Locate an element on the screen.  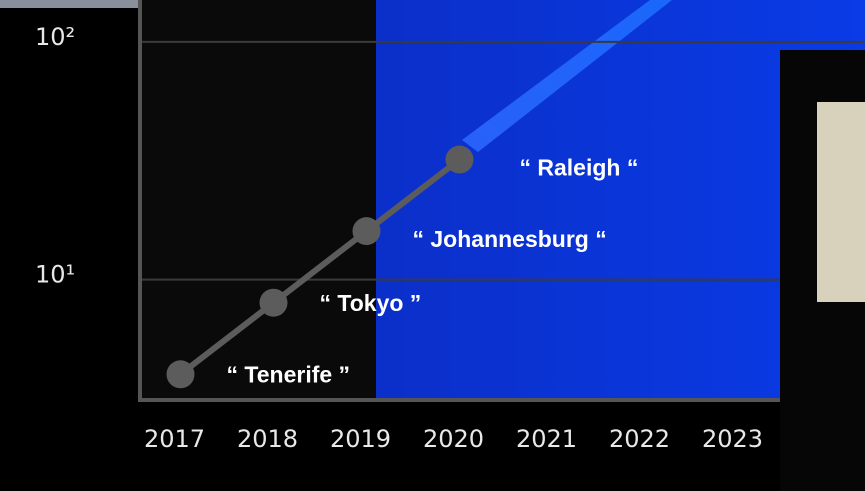
point-label: “ Johannesburg “ is located at coordinates (510, 239).